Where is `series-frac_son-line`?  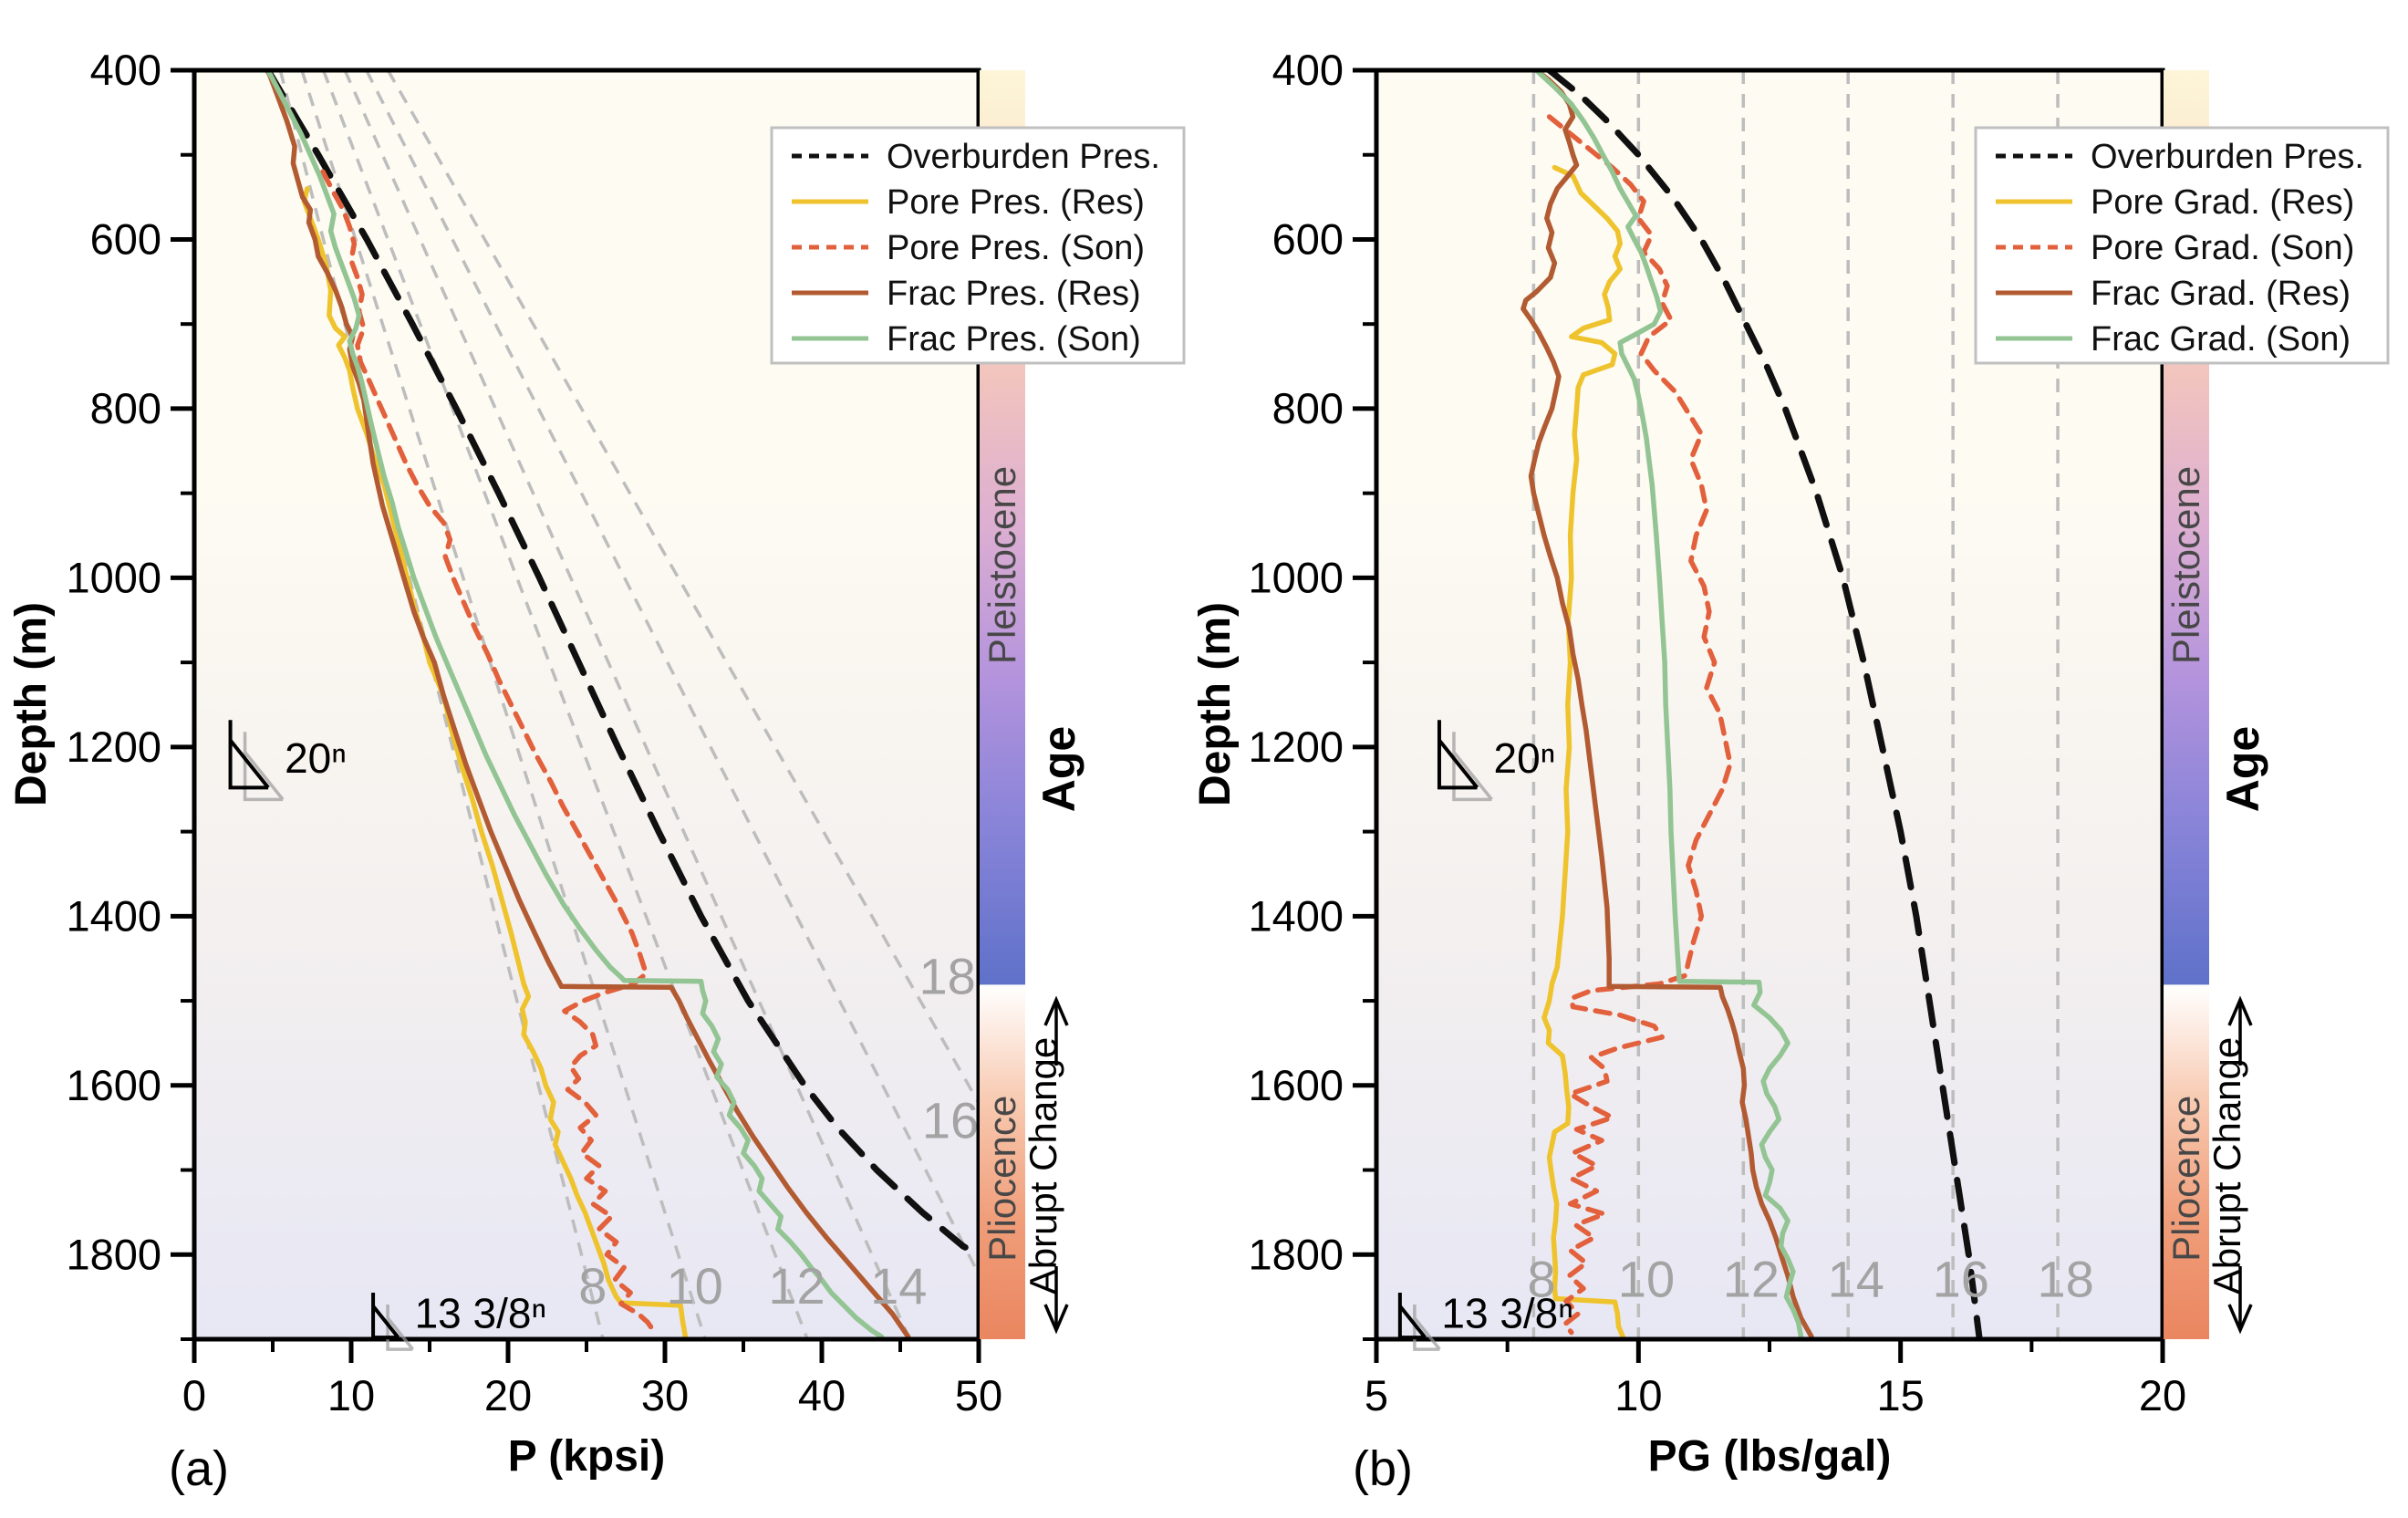 series-frac_son-line is located at coordinates (1669, 704).